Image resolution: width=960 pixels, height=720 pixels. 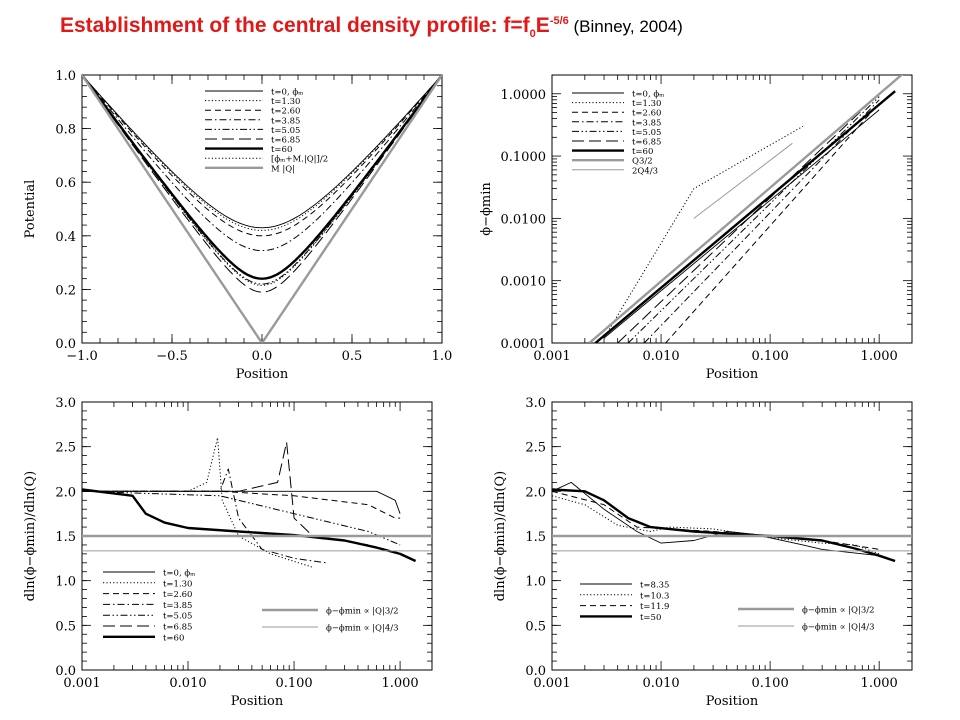 I want to click on y-axis-label: Potential, so click(x=30, y=209).